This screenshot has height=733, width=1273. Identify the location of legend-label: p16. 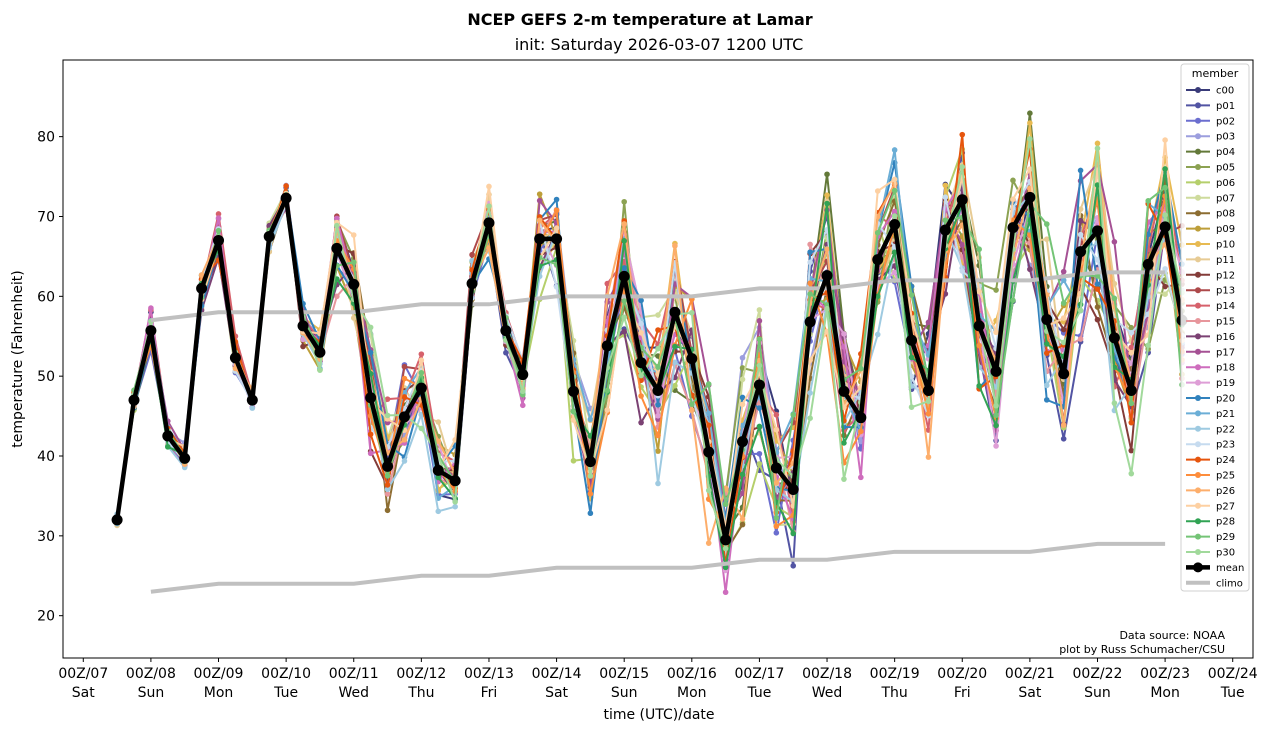
(1225, 337).